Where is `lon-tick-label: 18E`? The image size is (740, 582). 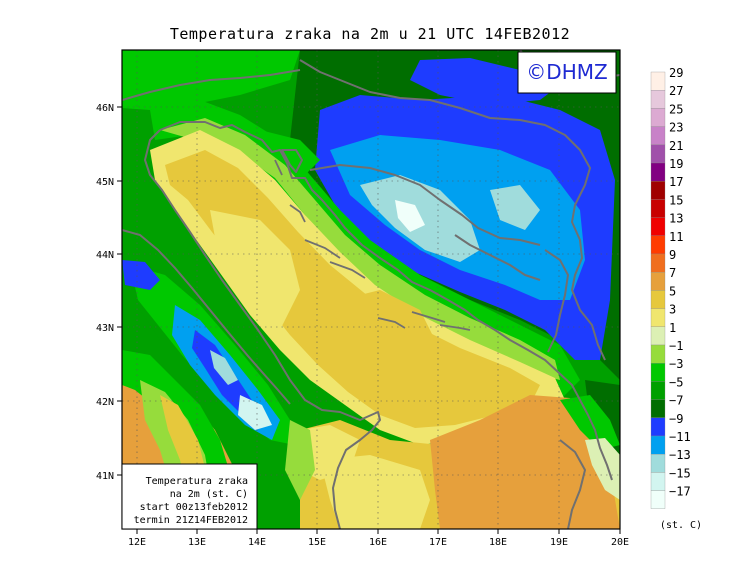
lon-tick-label: 18E is located at coordinates (498, 542).